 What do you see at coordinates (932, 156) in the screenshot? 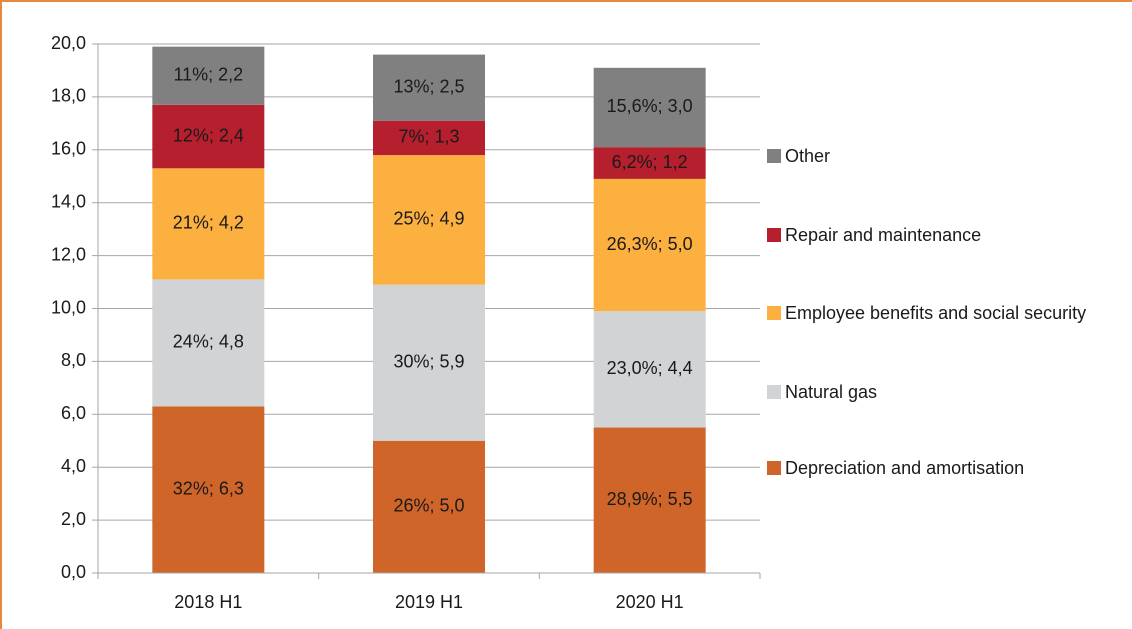
I see `legend-item: Other` at bounding box center [932, 156].